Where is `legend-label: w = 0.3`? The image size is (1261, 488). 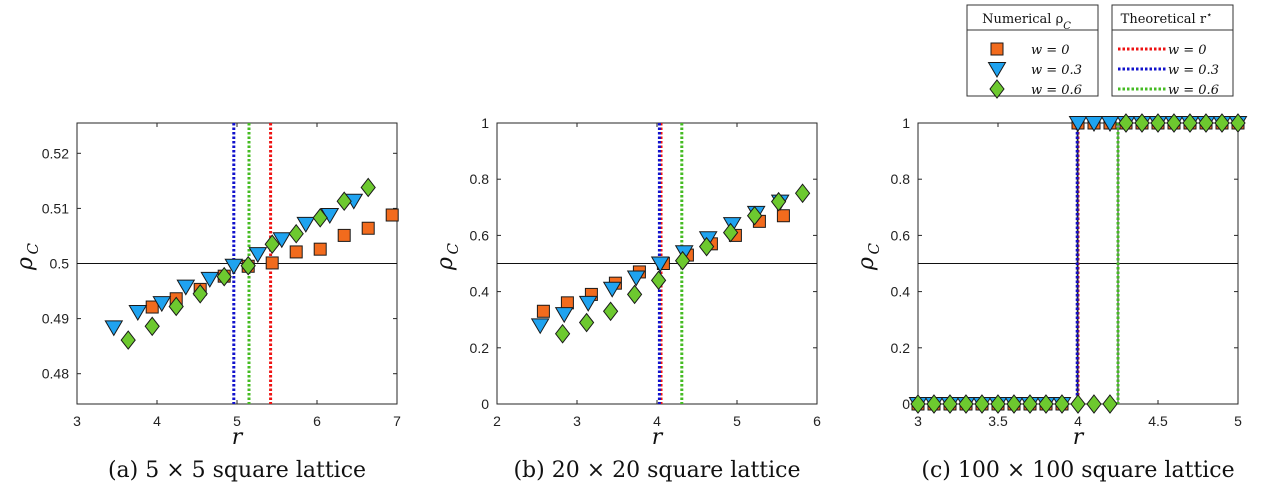
legend-label: w = 0.3 is located at coordinates (1193, 70).